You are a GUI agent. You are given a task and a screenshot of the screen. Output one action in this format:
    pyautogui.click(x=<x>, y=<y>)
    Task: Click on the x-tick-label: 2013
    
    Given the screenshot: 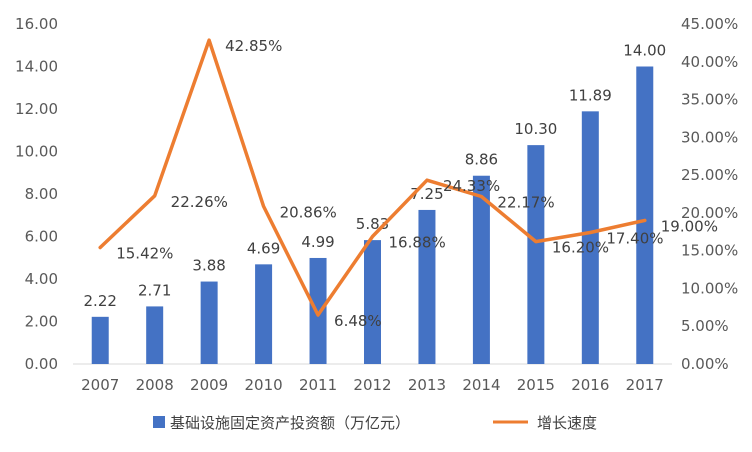 What is the action you would take?
    pyautogui.click(x=427, y=385)
    